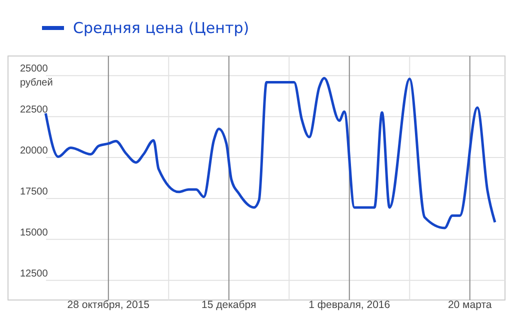 This screenshot has height=323, width=513. Describe the element at coordinates (34, 232) in the screenshot. I see `y-tick-label: 15000` at that location.